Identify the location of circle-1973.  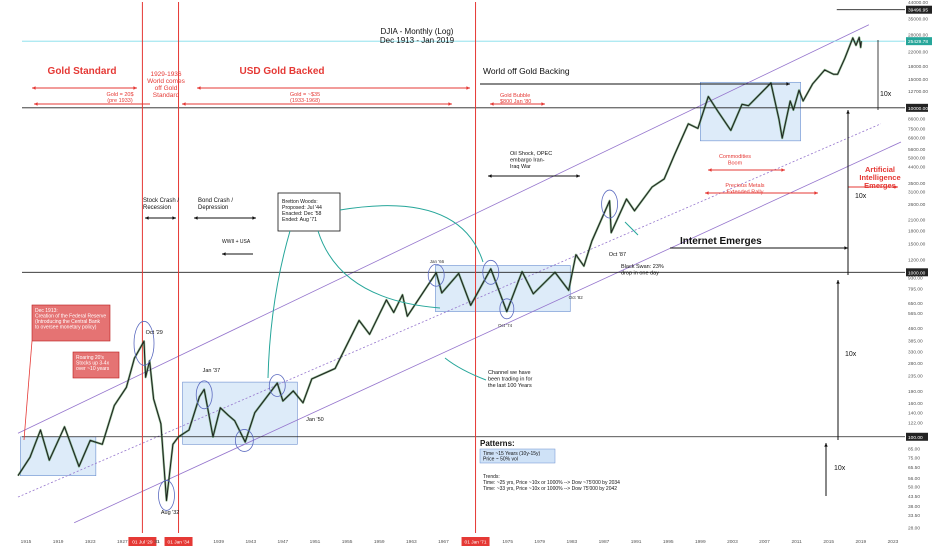
(491, 272).